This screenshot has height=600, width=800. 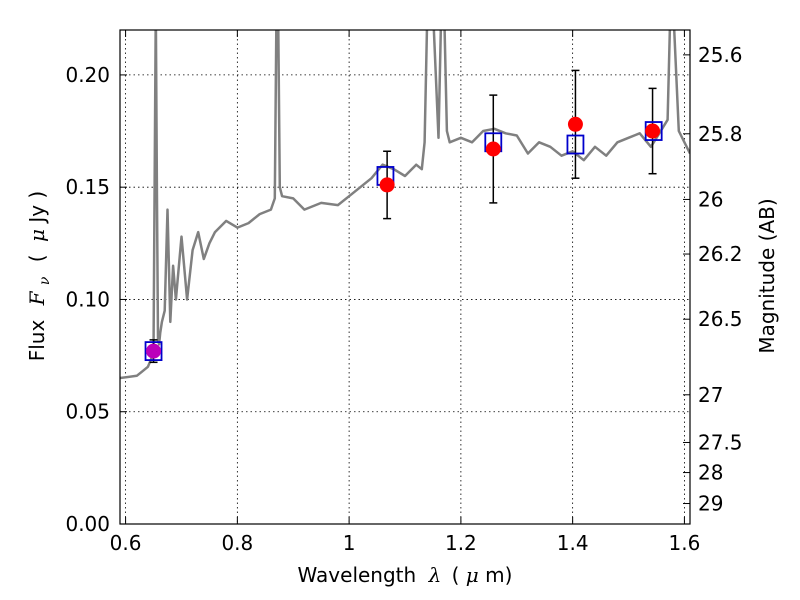 What do you see at coordinates (710, 504) in the screenshot?
I see `y2-tick-label: 29` at bounding box center [710, 504].